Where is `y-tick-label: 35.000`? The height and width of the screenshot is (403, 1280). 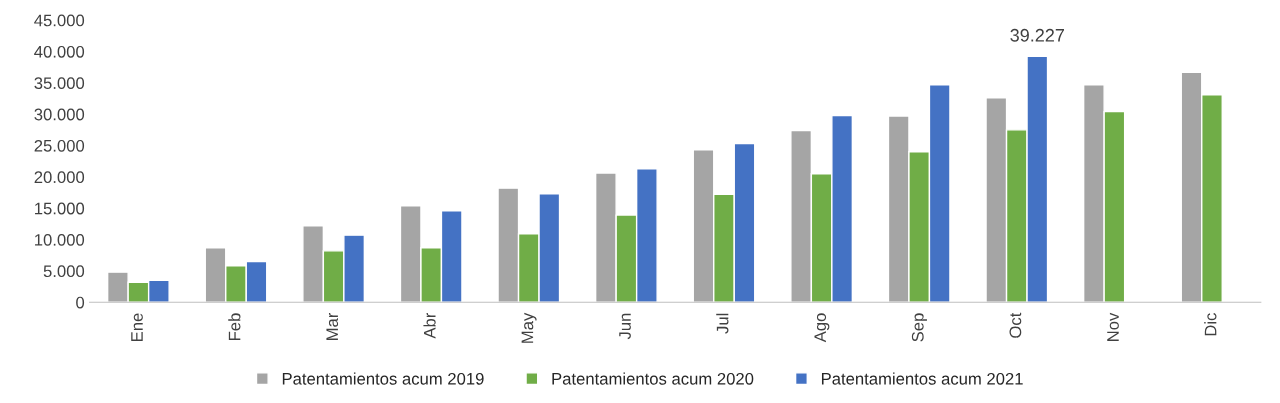
y-tick-label: 35.000 is located at coordinates (59, 83).